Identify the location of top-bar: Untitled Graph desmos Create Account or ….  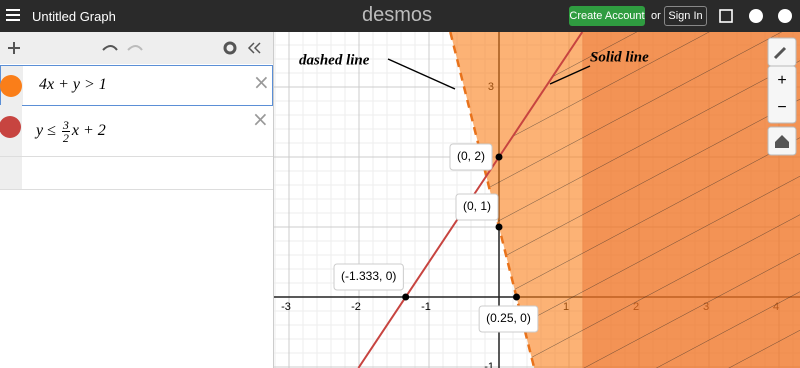
(400, 16).